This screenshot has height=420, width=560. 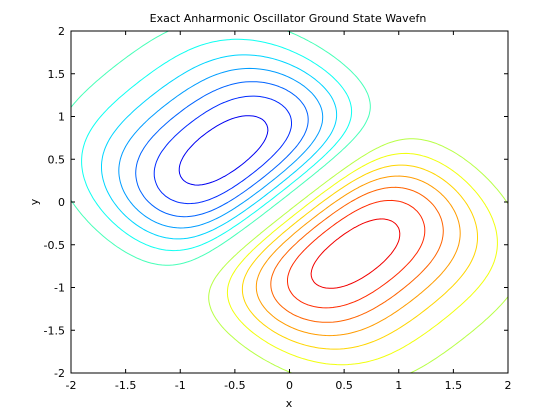 I want to click on y-tick-label: -0.5, so click(x=54, y=245).